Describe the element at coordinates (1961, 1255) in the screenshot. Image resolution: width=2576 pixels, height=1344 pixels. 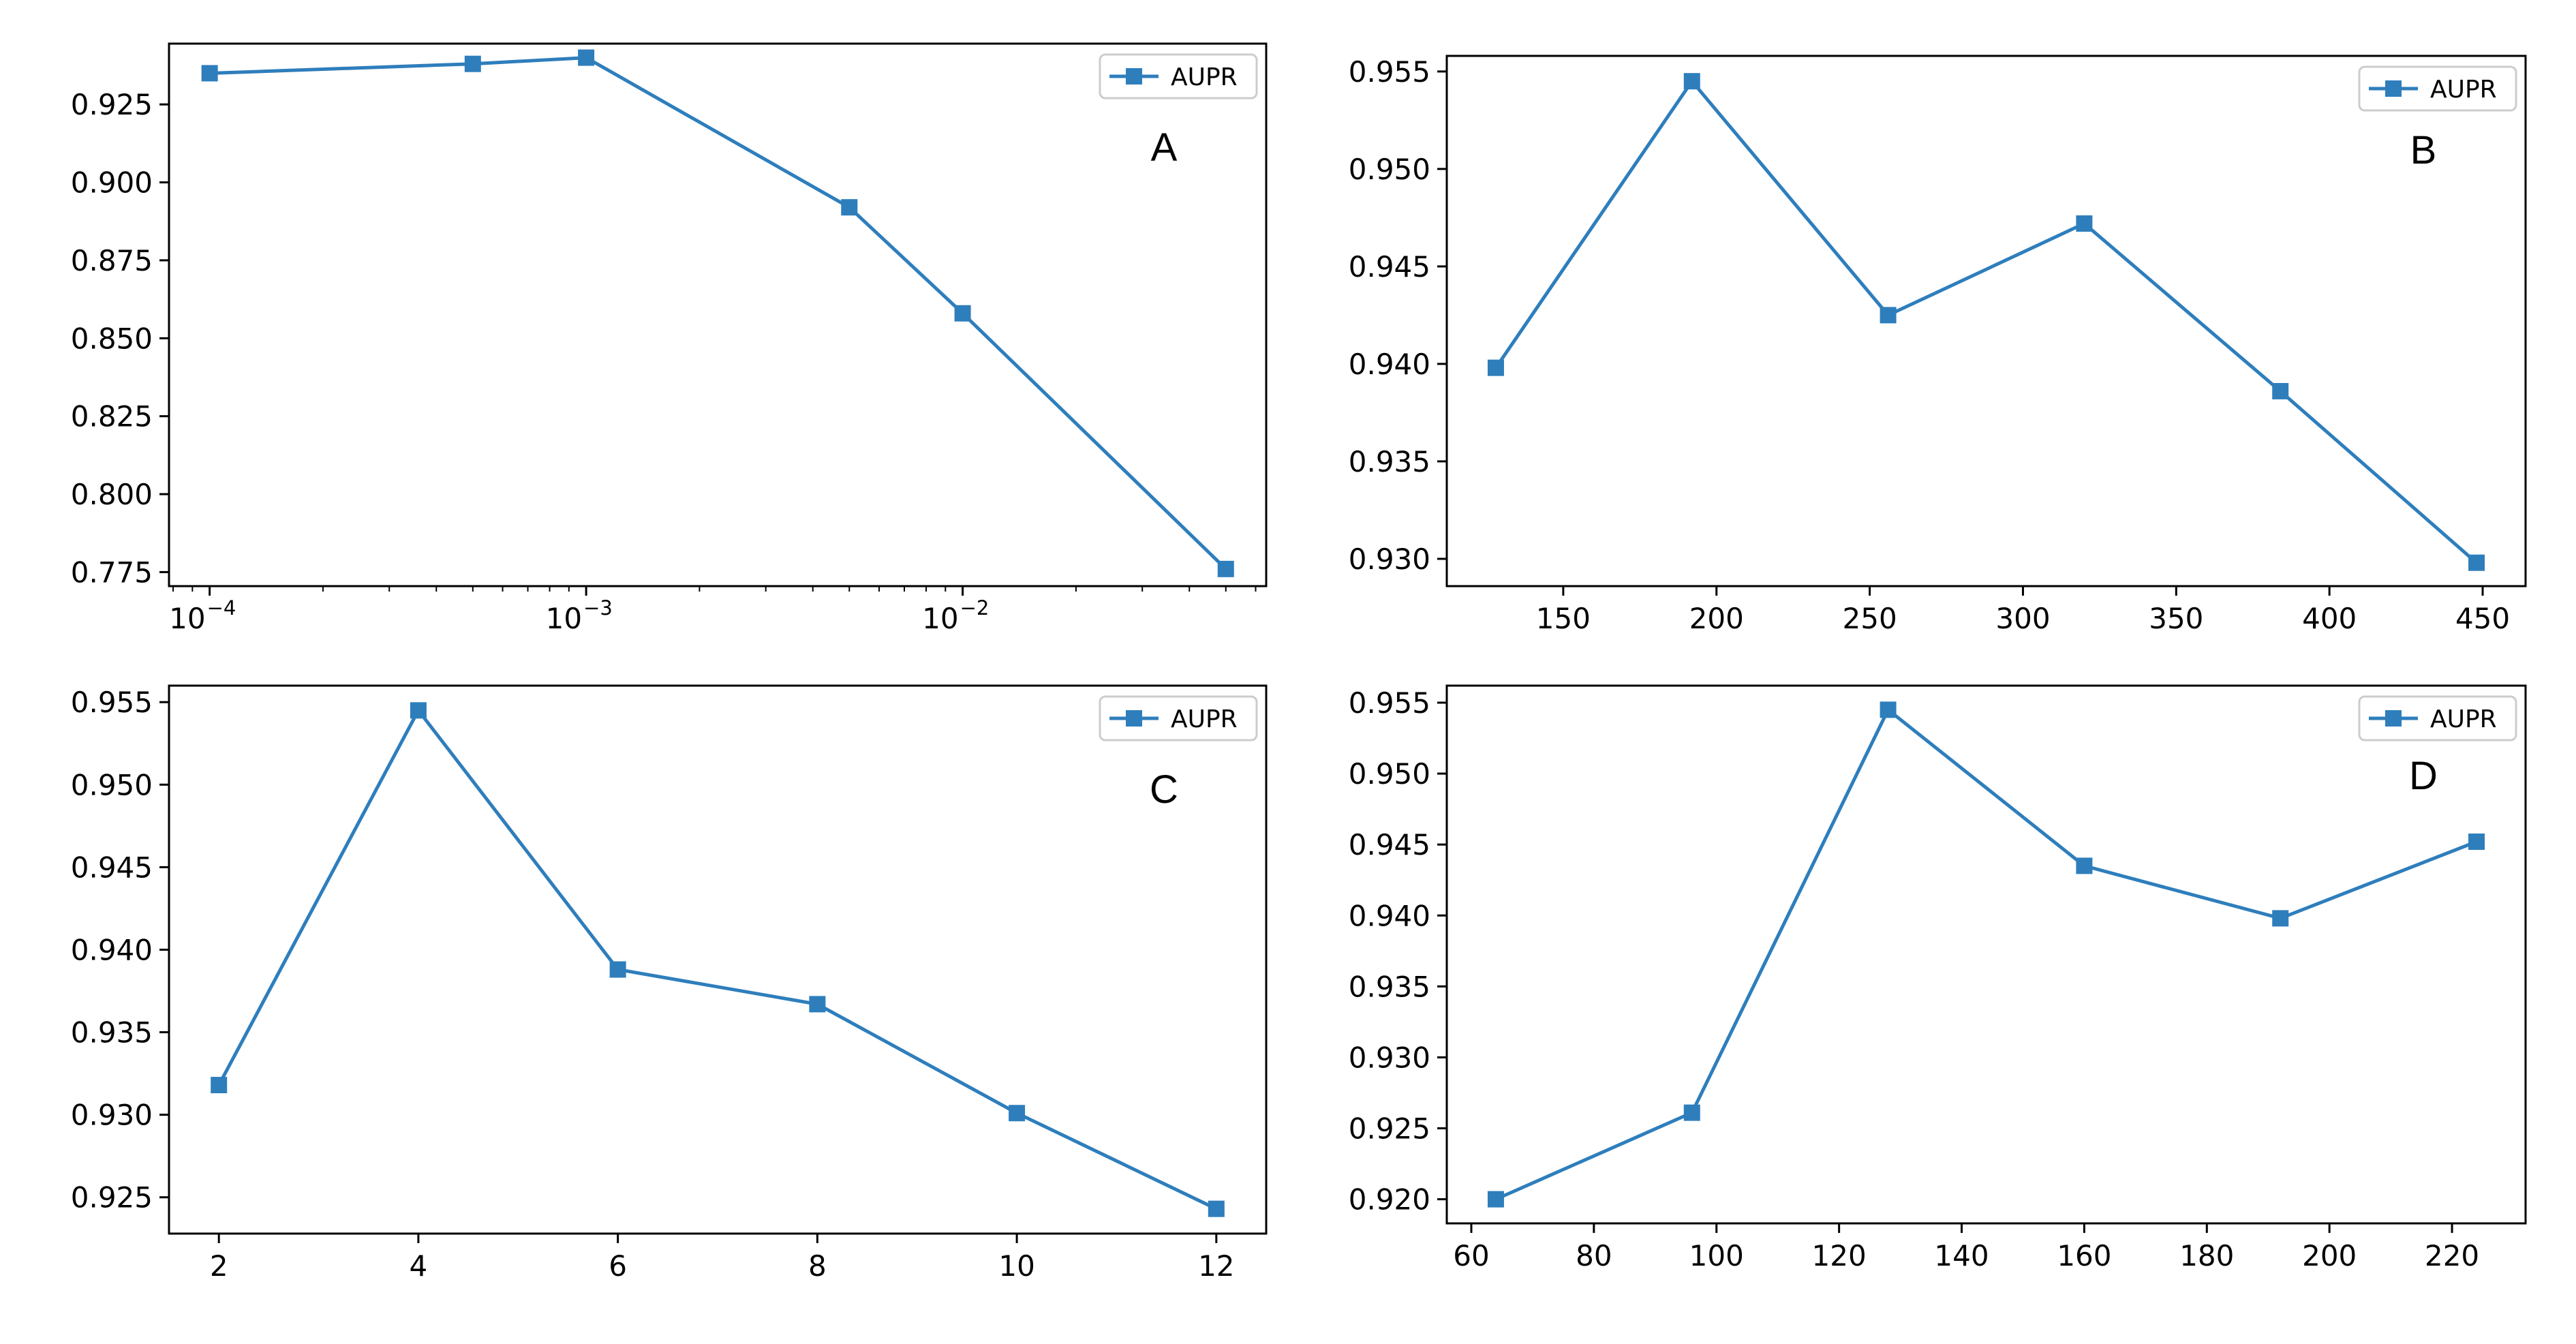
I see `x-tick-label: 140` at that location.